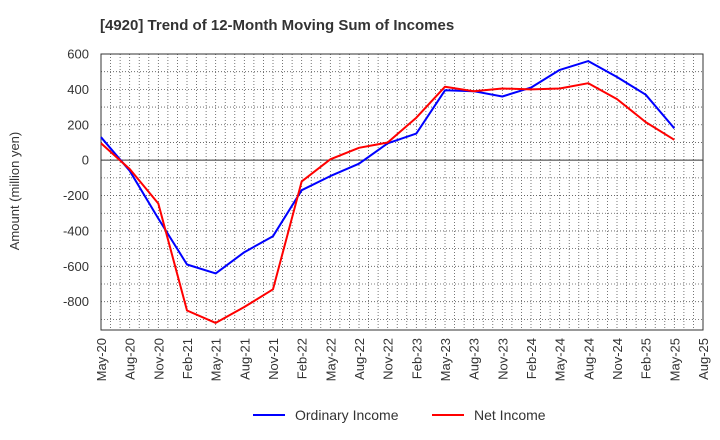 The width and height of the screenshot is (720, 440). Describe the element at coordinates (359, 359) in the screenshot. I see `x-tick-label: Aug-22` at that location.